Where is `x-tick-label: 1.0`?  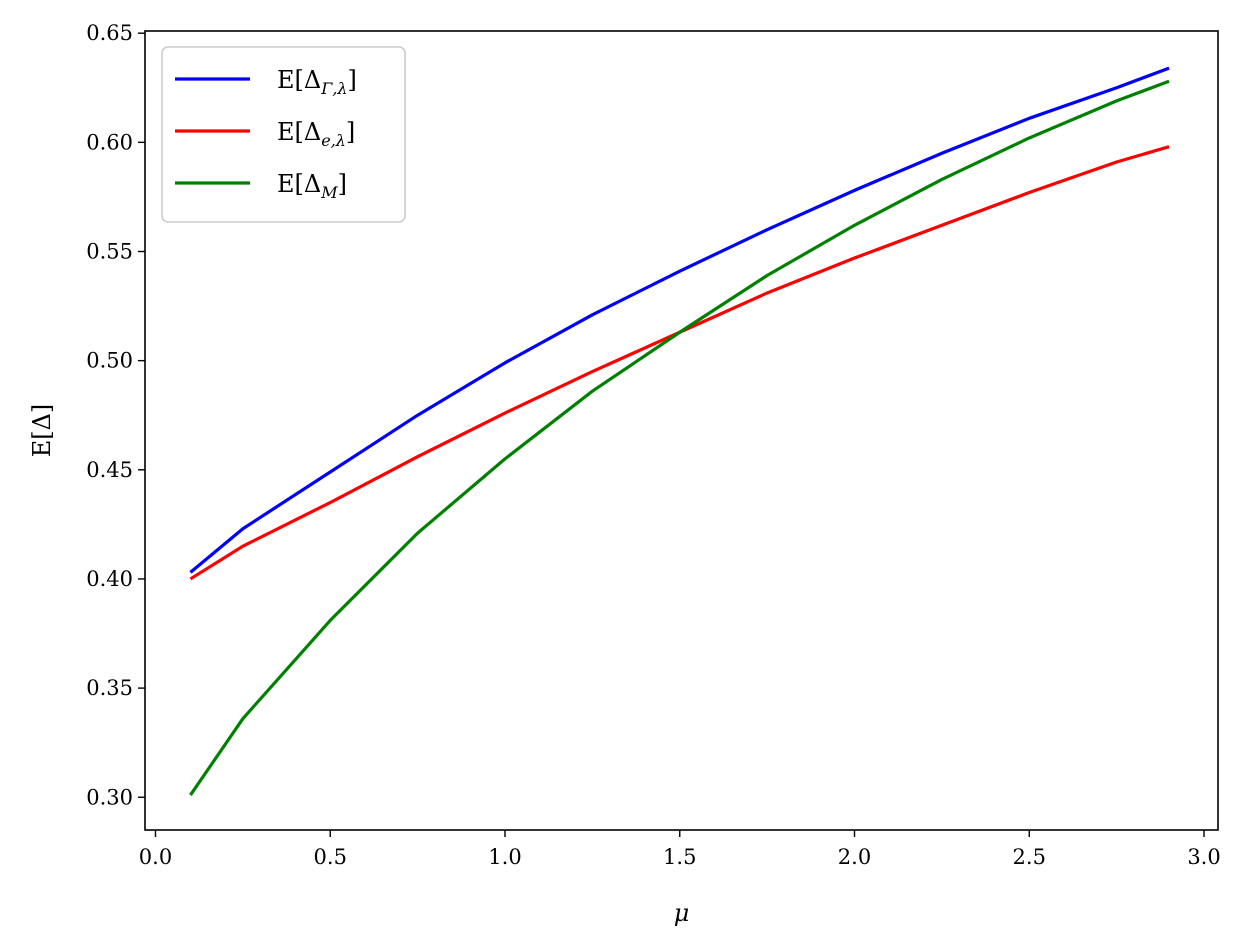
x-tick-label: 1.0 is located at coordinates (504, 857).